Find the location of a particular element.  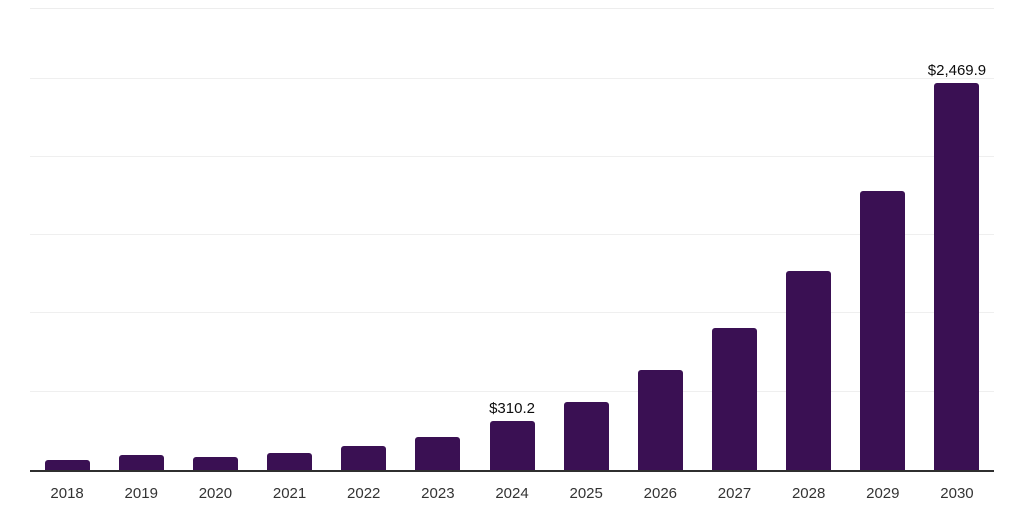

x-axis-label: 2022 is located at coordinates (364, 493).